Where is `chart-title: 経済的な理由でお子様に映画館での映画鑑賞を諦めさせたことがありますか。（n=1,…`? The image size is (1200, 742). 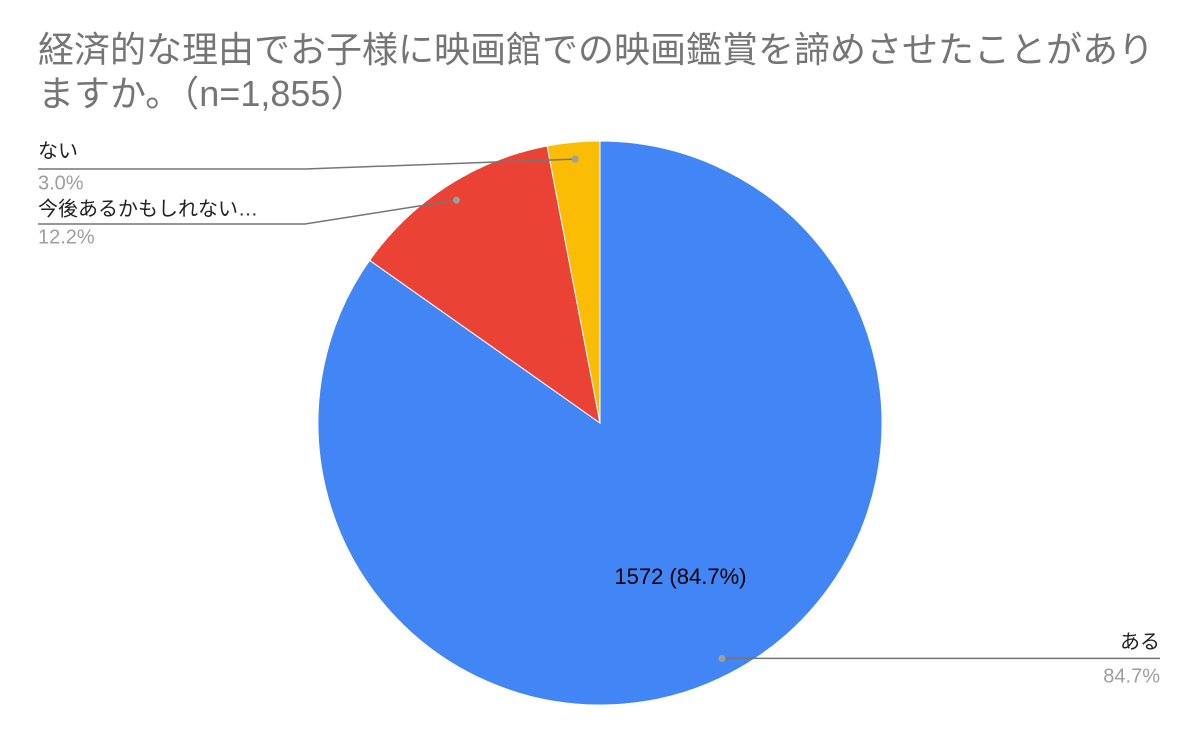
chart-title: 経済的な理由でお子様に映画館での映画鑑賞を諦めさせたことがありますか。（n=1,… is located at coordinates (596, 71).